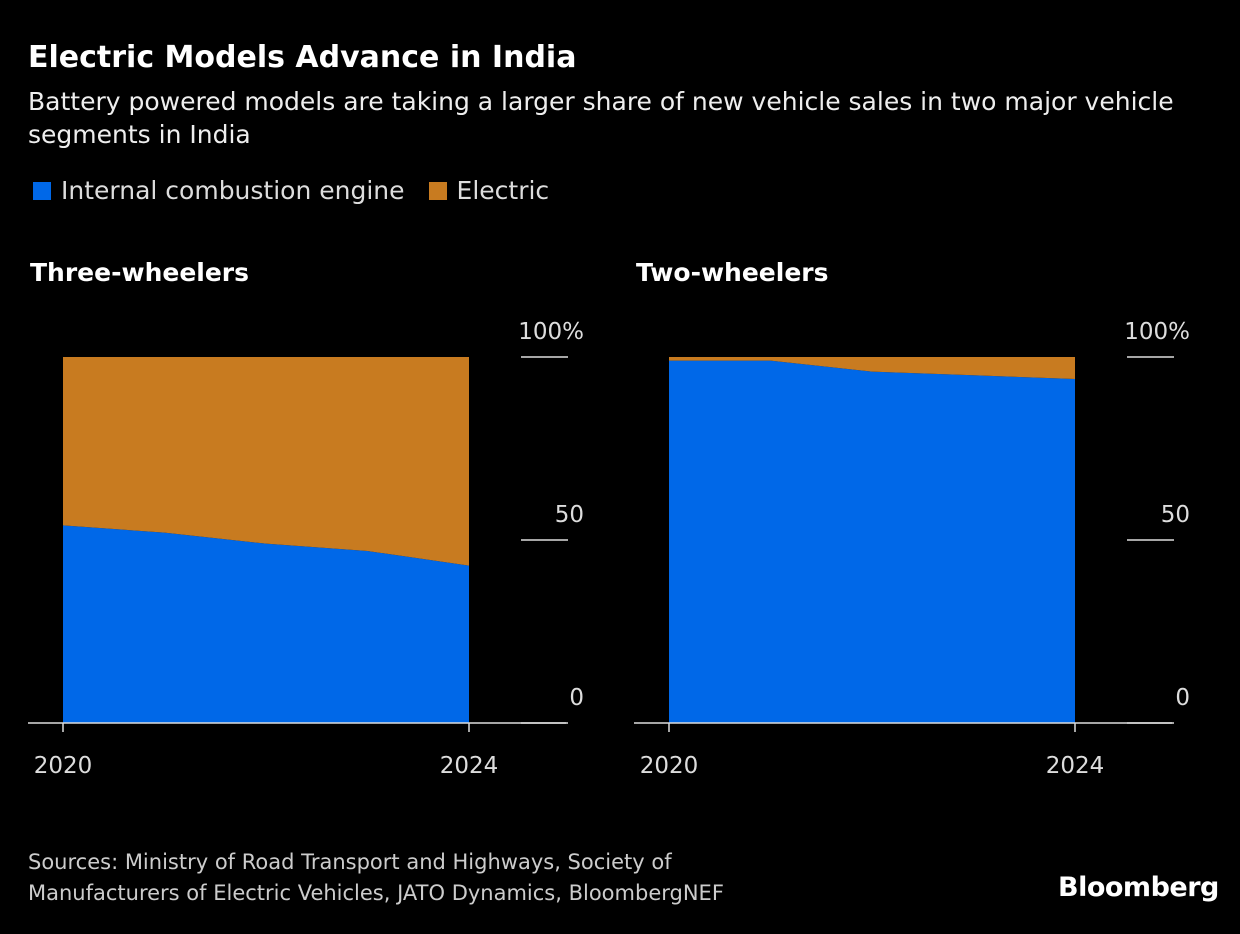 The width and height of the screenshot is (1240, 934). I want to click on brand: Bloomberg, so click(1138, 887).